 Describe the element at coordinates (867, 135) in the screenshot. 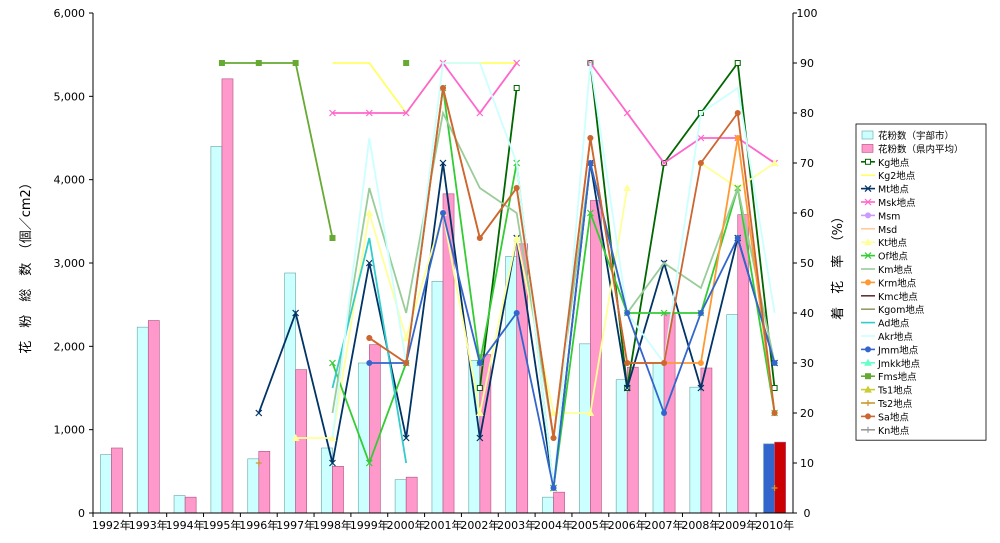

I see `legend-swatch` at that location.